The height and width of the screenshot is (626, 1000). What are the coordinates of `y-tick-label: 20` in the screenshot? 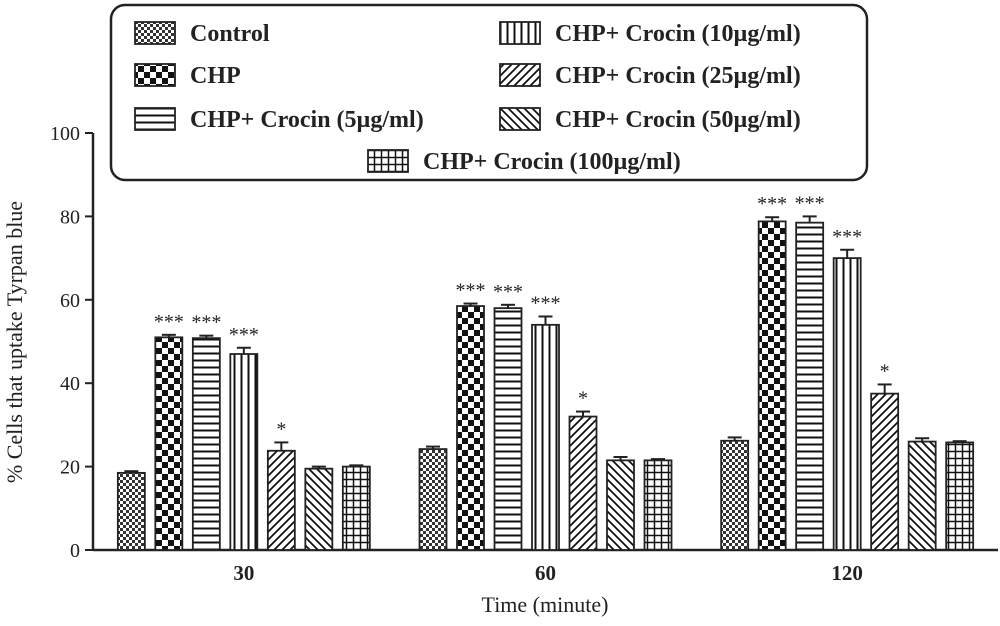 It's located at (70, 468).